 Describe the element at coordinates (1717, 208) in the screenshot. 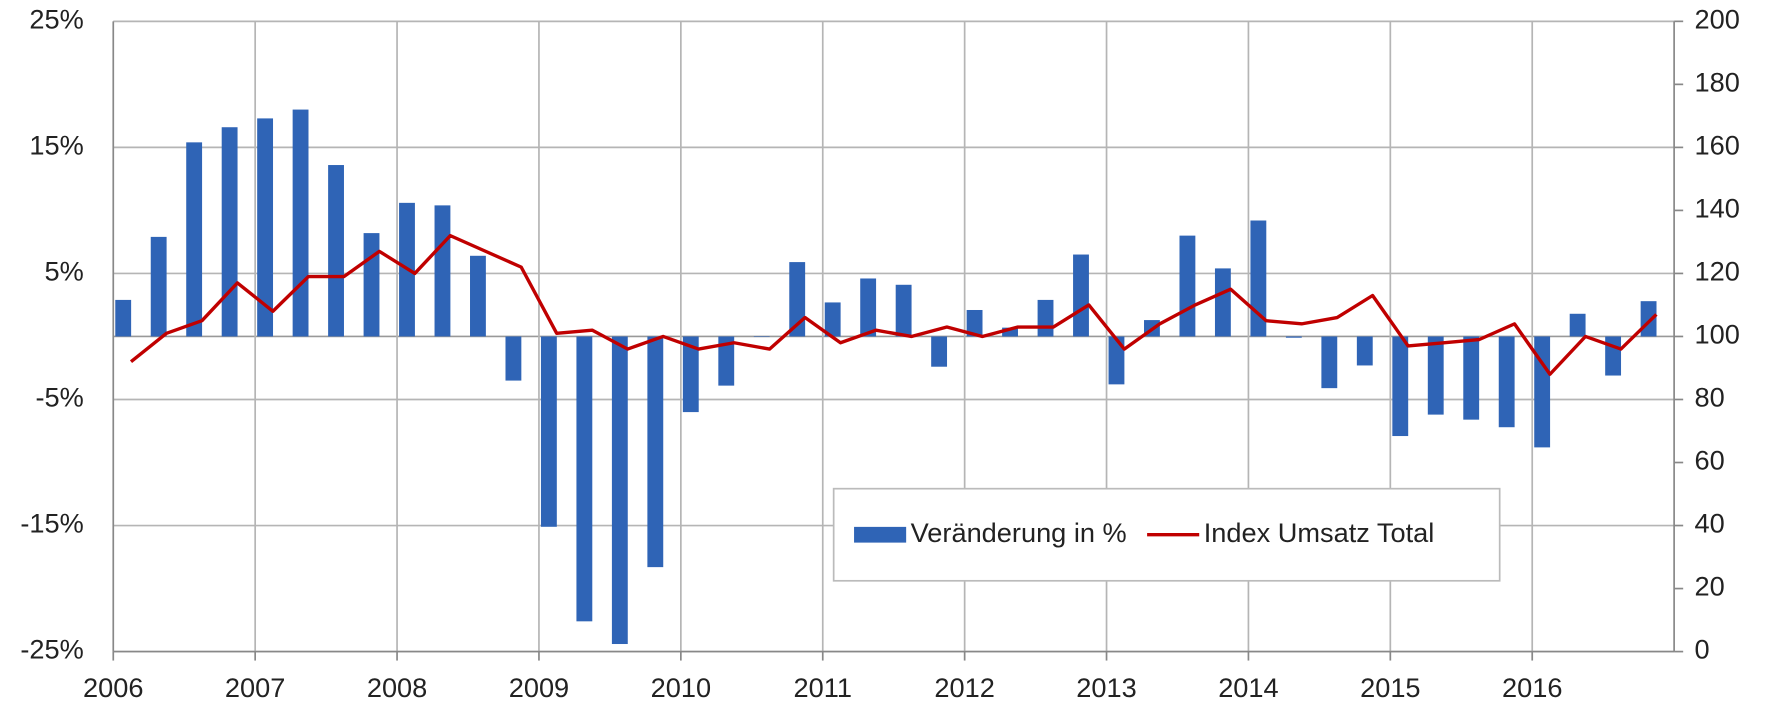

I see `y2-tick-label: 140` at that location.